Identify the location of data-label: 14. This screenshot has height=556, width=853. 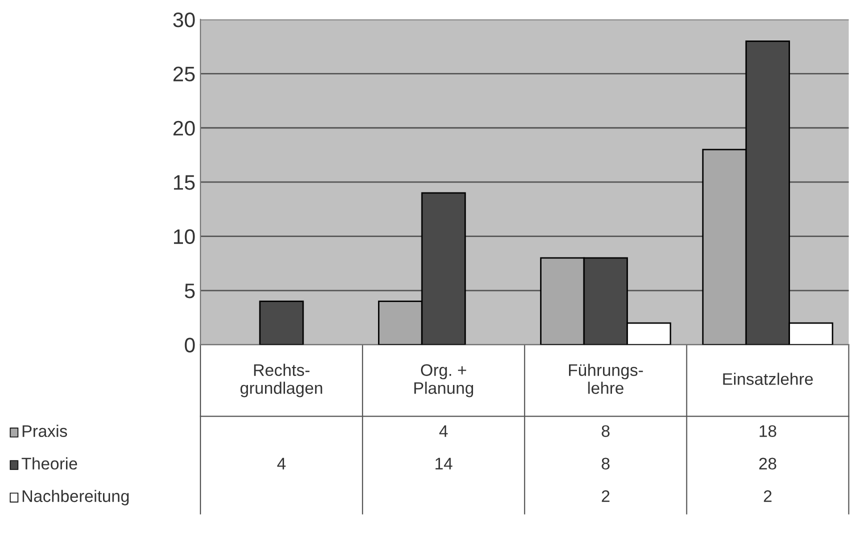
(444, 464).